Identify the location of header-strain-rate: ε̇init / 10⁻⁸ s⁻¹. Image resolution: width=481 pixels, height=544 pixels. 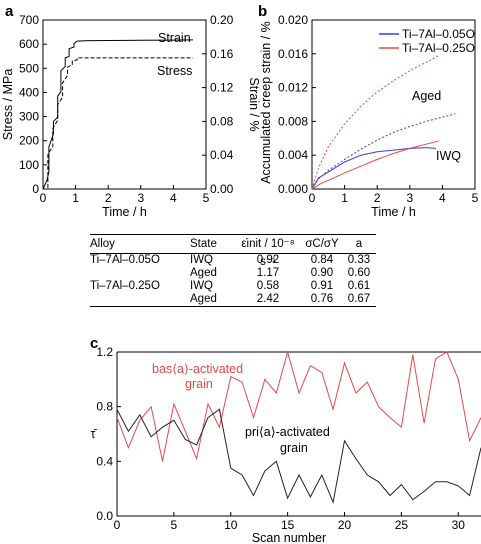
(268, 253).